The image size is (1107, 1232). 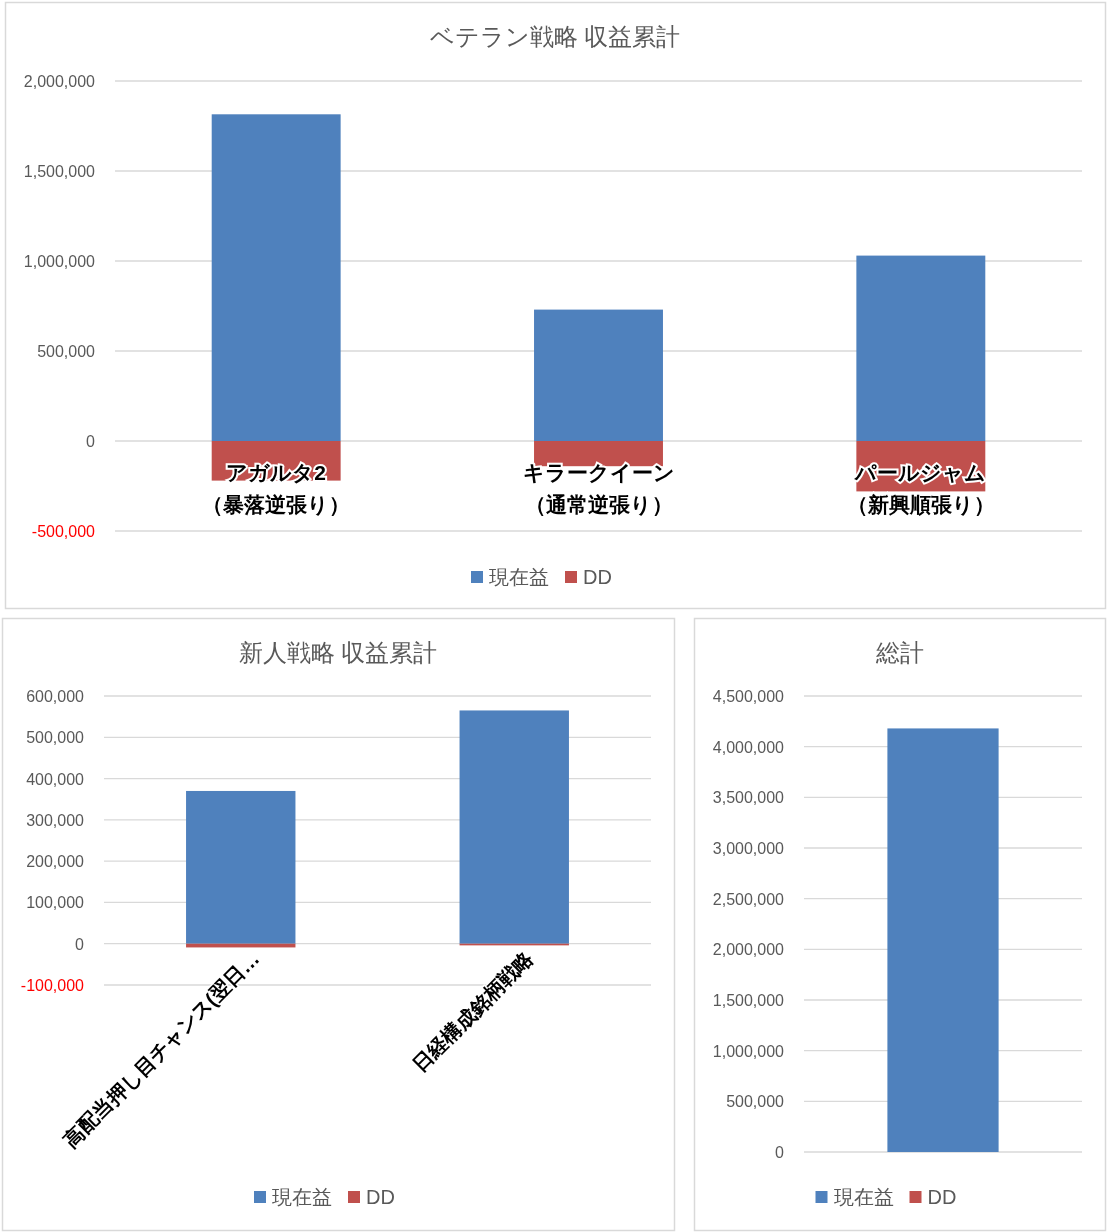 What do you see at coordinates (748, 798) in the screenshot?
I see `y-tick-label: 3,500,000` at bounding box center [748, 798].